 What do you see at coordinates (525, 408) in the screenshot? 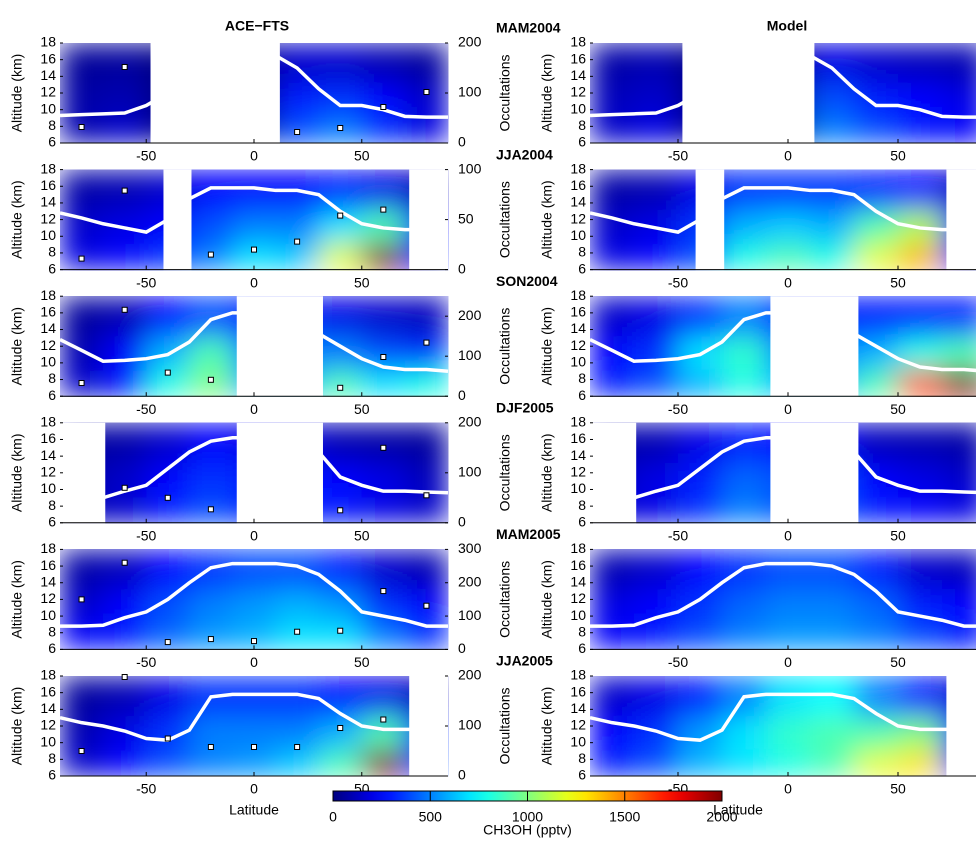
I see `season-label: DJF2005` at bounding box center [525, 408].